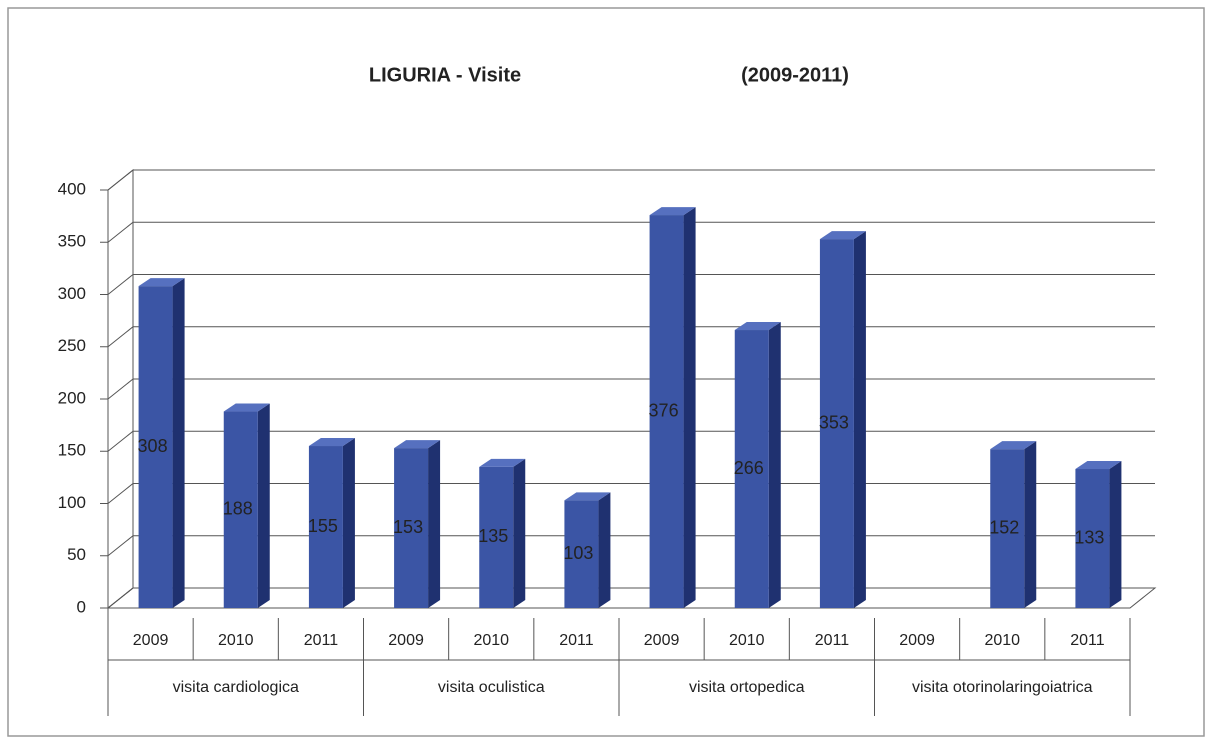 The height and width of the screenshot is (744, 1212). Describe the element at coordinates (153, 446) in the screenshot. I see `data-label: 308` at that location.